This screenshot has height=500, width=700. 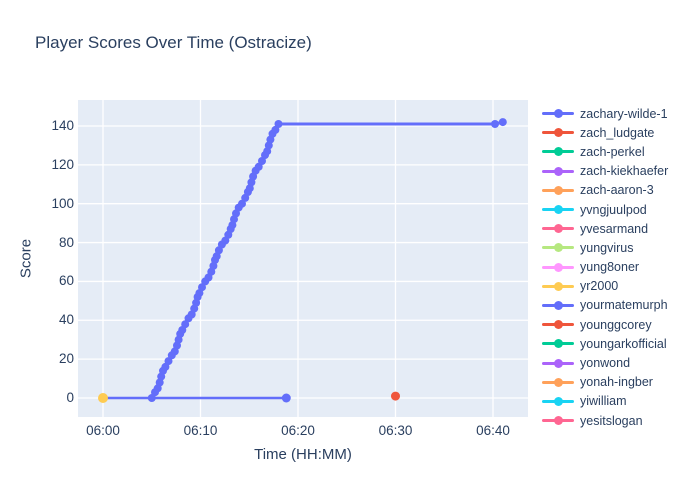 What do you see at coordinates (194, 398) in the screenshot?
I see `series-yourmatemurph` at bounding box center [194, 398].